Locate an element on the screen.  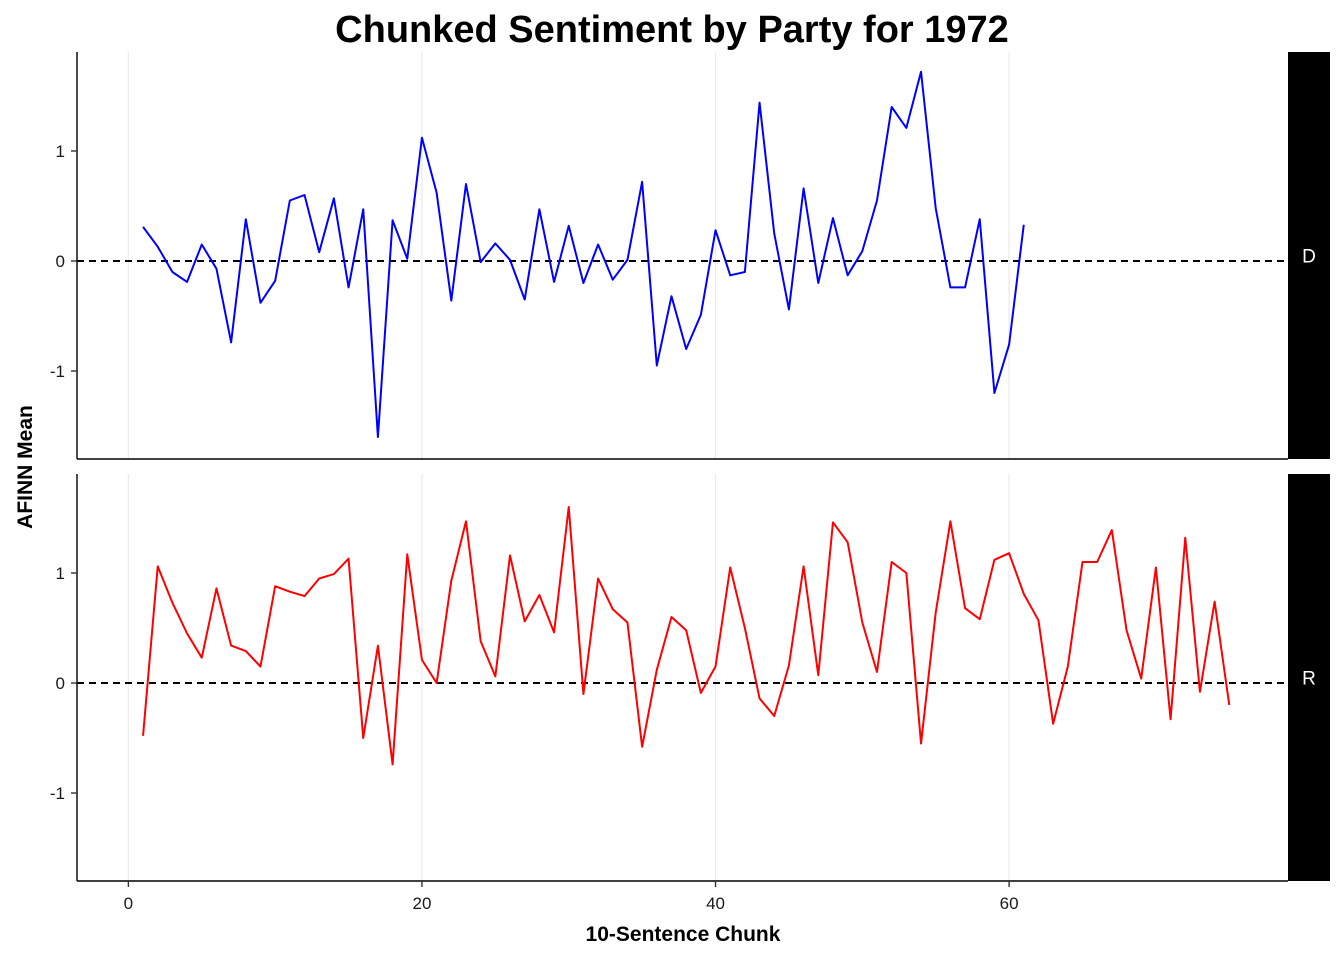
facet-strip-label: R is located at coordinates (1309, 679).